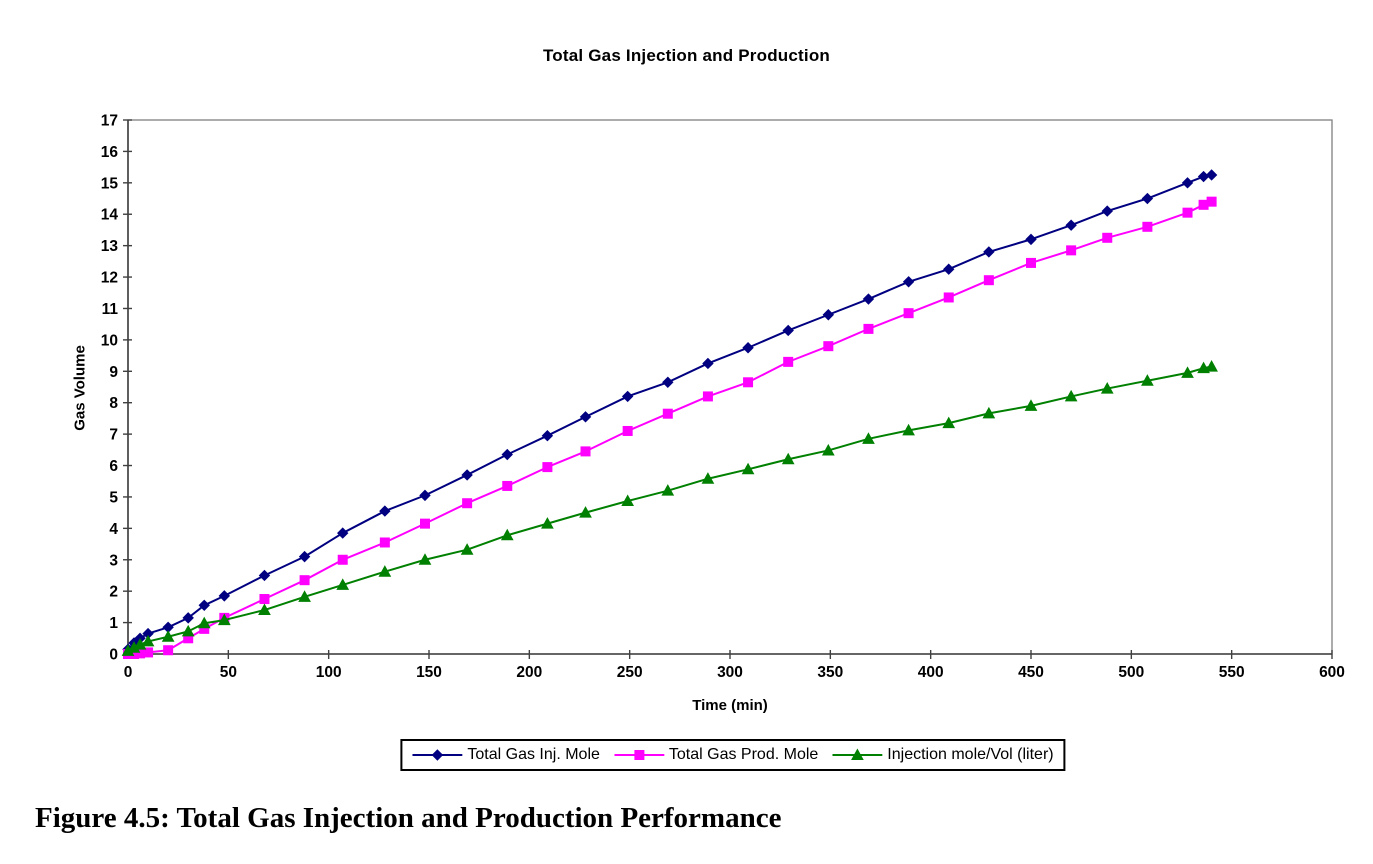 The height and width of the screenshot is (864, 1373). What do you see at coordinates (113, 466) in the screenshot?
I see `y-tick-label: 6` at bounding box center [113, 466].